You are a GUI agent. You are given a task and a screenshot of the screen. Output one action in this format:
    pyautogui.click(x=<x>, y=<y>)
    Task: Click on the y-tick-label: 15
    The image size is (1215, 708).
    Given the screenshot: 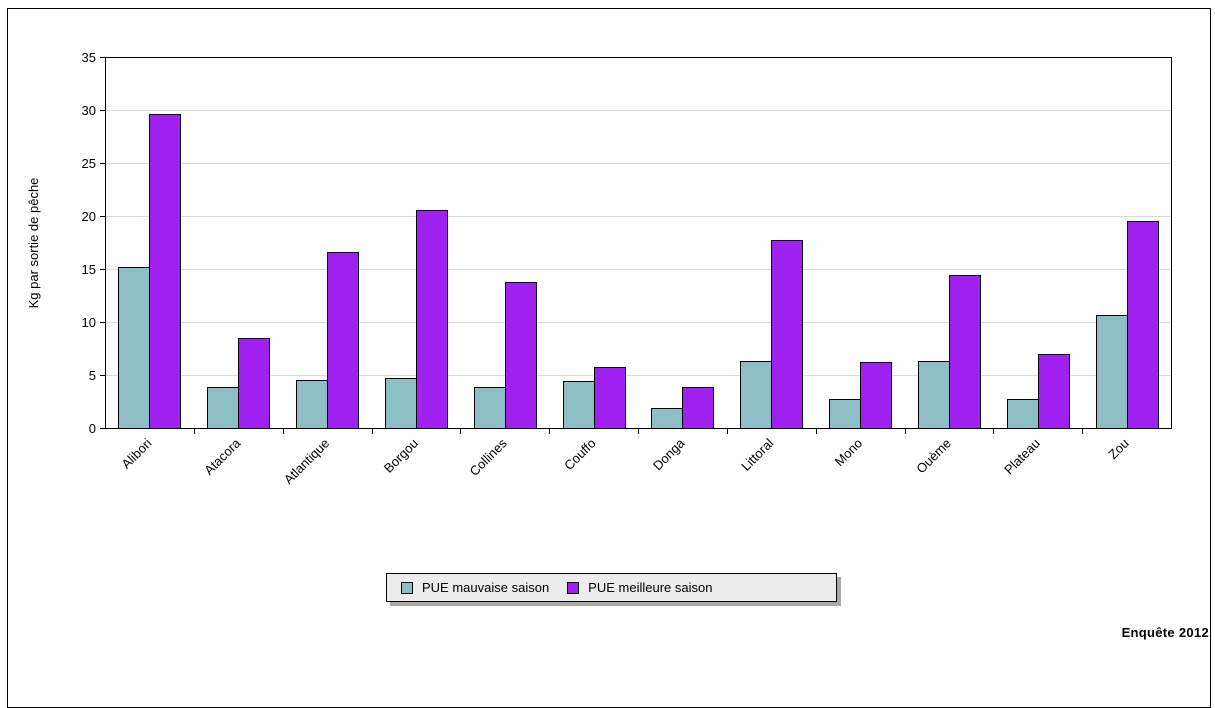 What is the action you would take?
    pyautogui.click(x=89, y=269)
    